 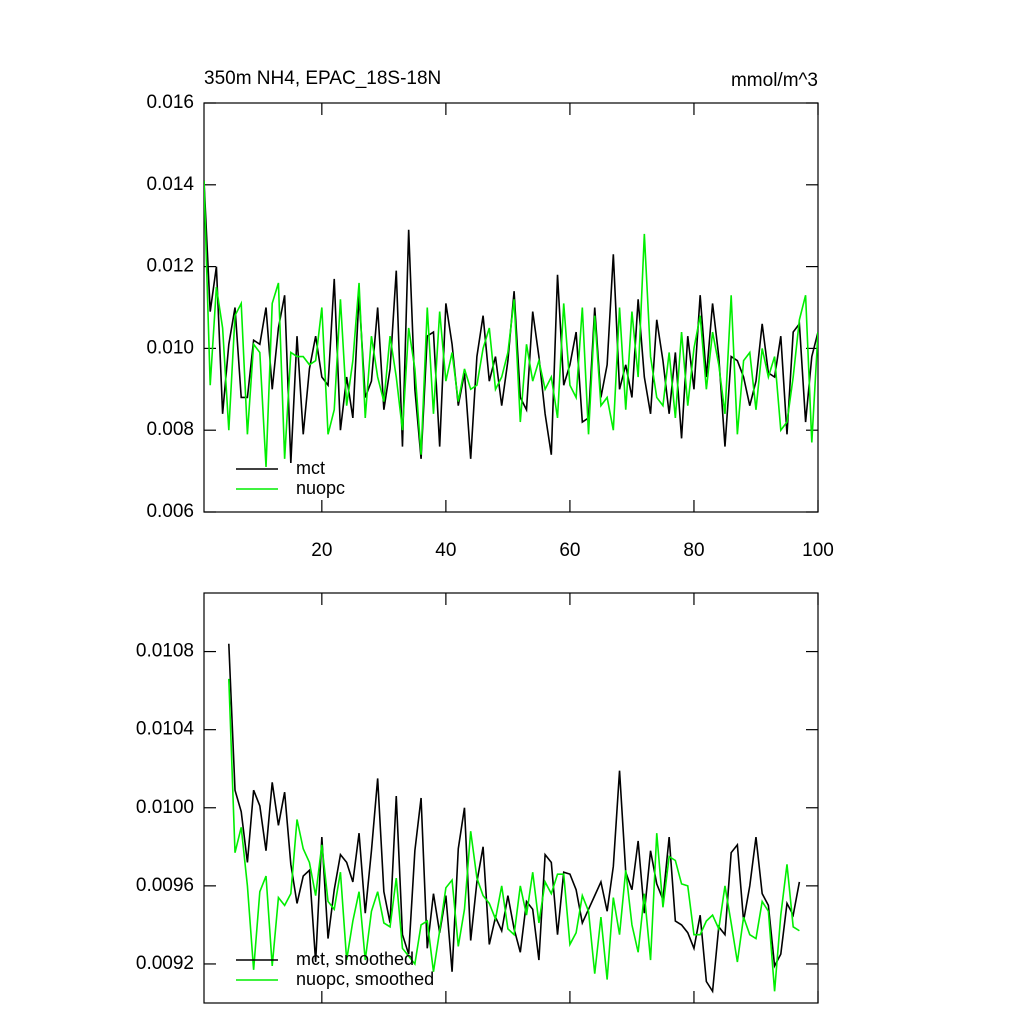 What do you see at coordinates (321, 550) in the screenshot?
I see `x-tick-label: 20` at bounding box center [321, 550].